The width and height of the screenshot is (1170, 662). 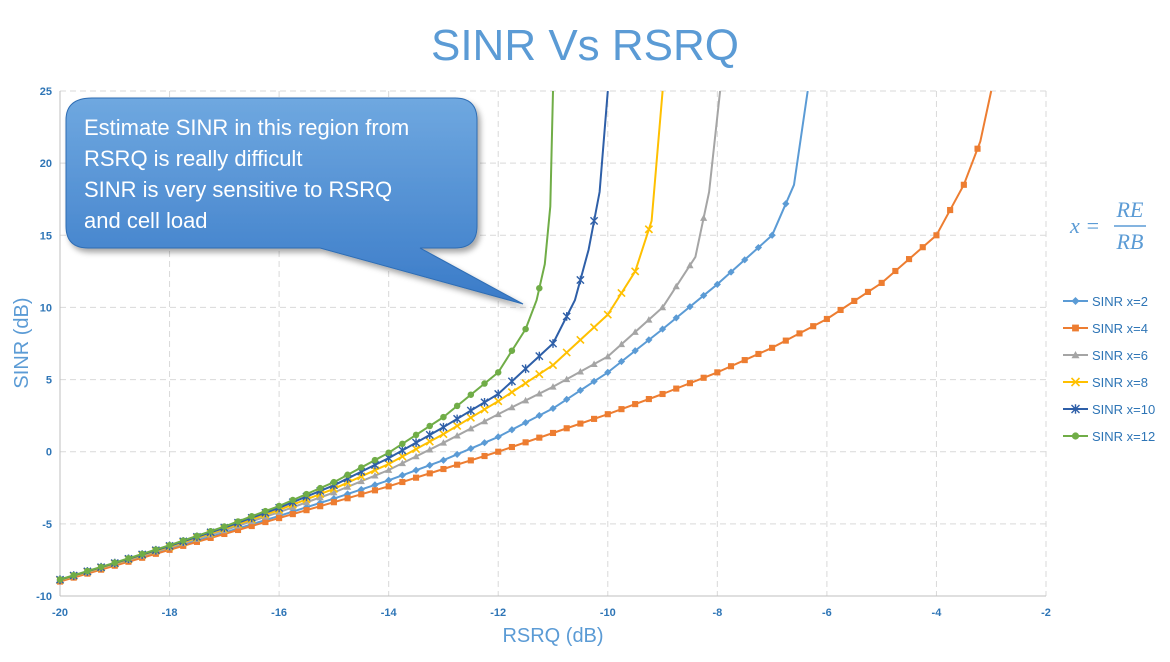 What do you see at coordinates (1084, 225) in the screenshot?
I see `formula-lhs: x =` at bounding box center [1084, 225].